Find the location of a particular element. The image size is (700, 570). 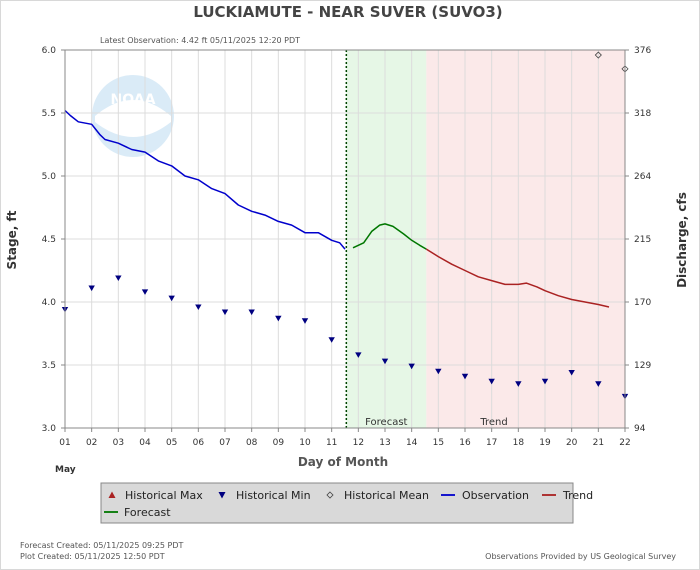

legend-historical-max-label: Historical Max is located at coordinates (164, 495).